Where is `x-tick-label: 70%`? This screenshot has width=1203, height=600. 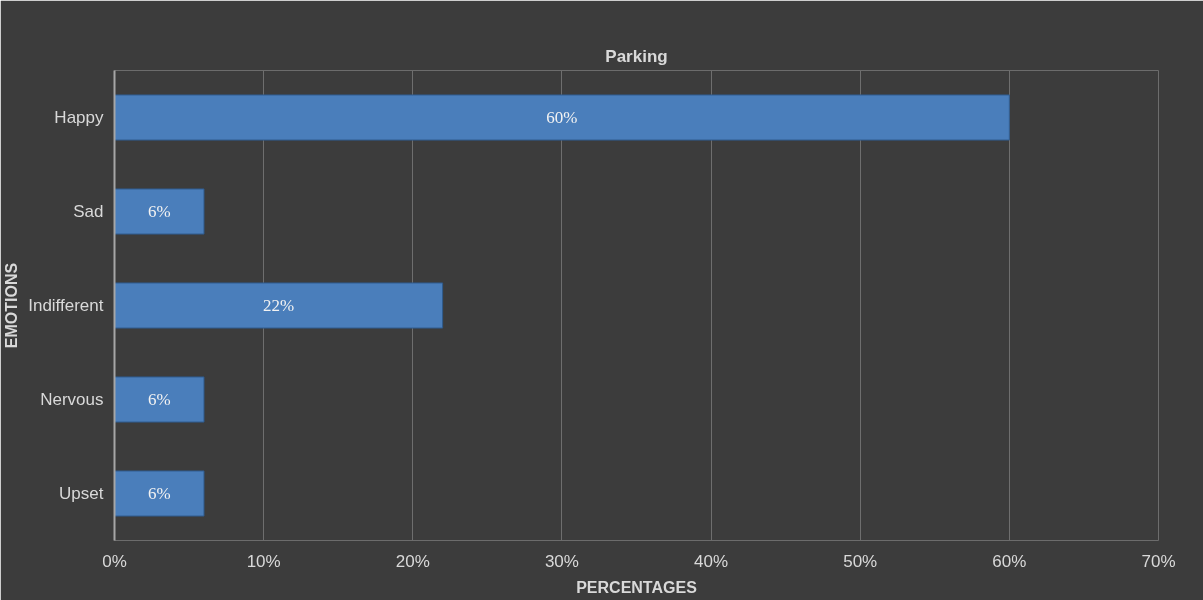
x-tick-label: 70% is located at coordinates (1158, 561).